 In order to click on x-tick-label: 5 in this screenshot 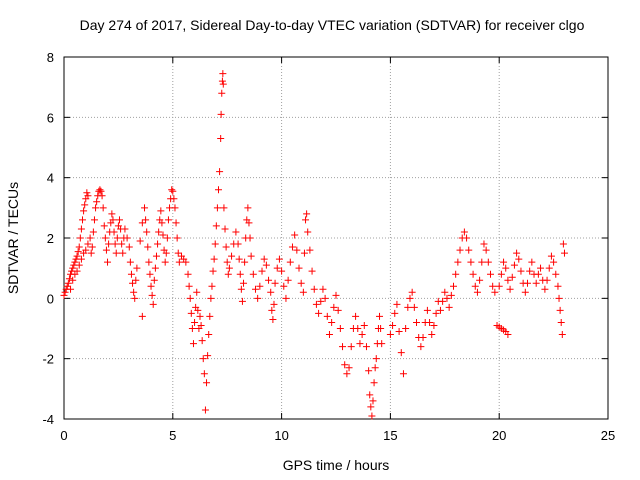, I will do `click(172, 435)`.